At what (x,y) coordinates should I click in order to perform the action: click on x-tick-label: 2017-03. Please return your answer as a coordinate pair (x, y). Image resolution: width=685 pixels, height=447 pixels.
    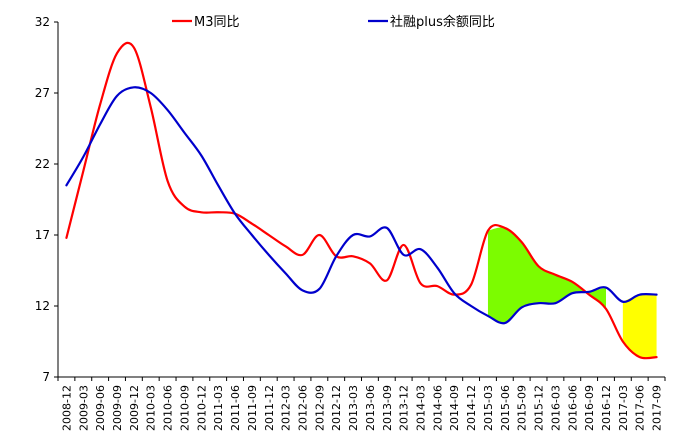
    Looking at the image, I should click on (623, 408).